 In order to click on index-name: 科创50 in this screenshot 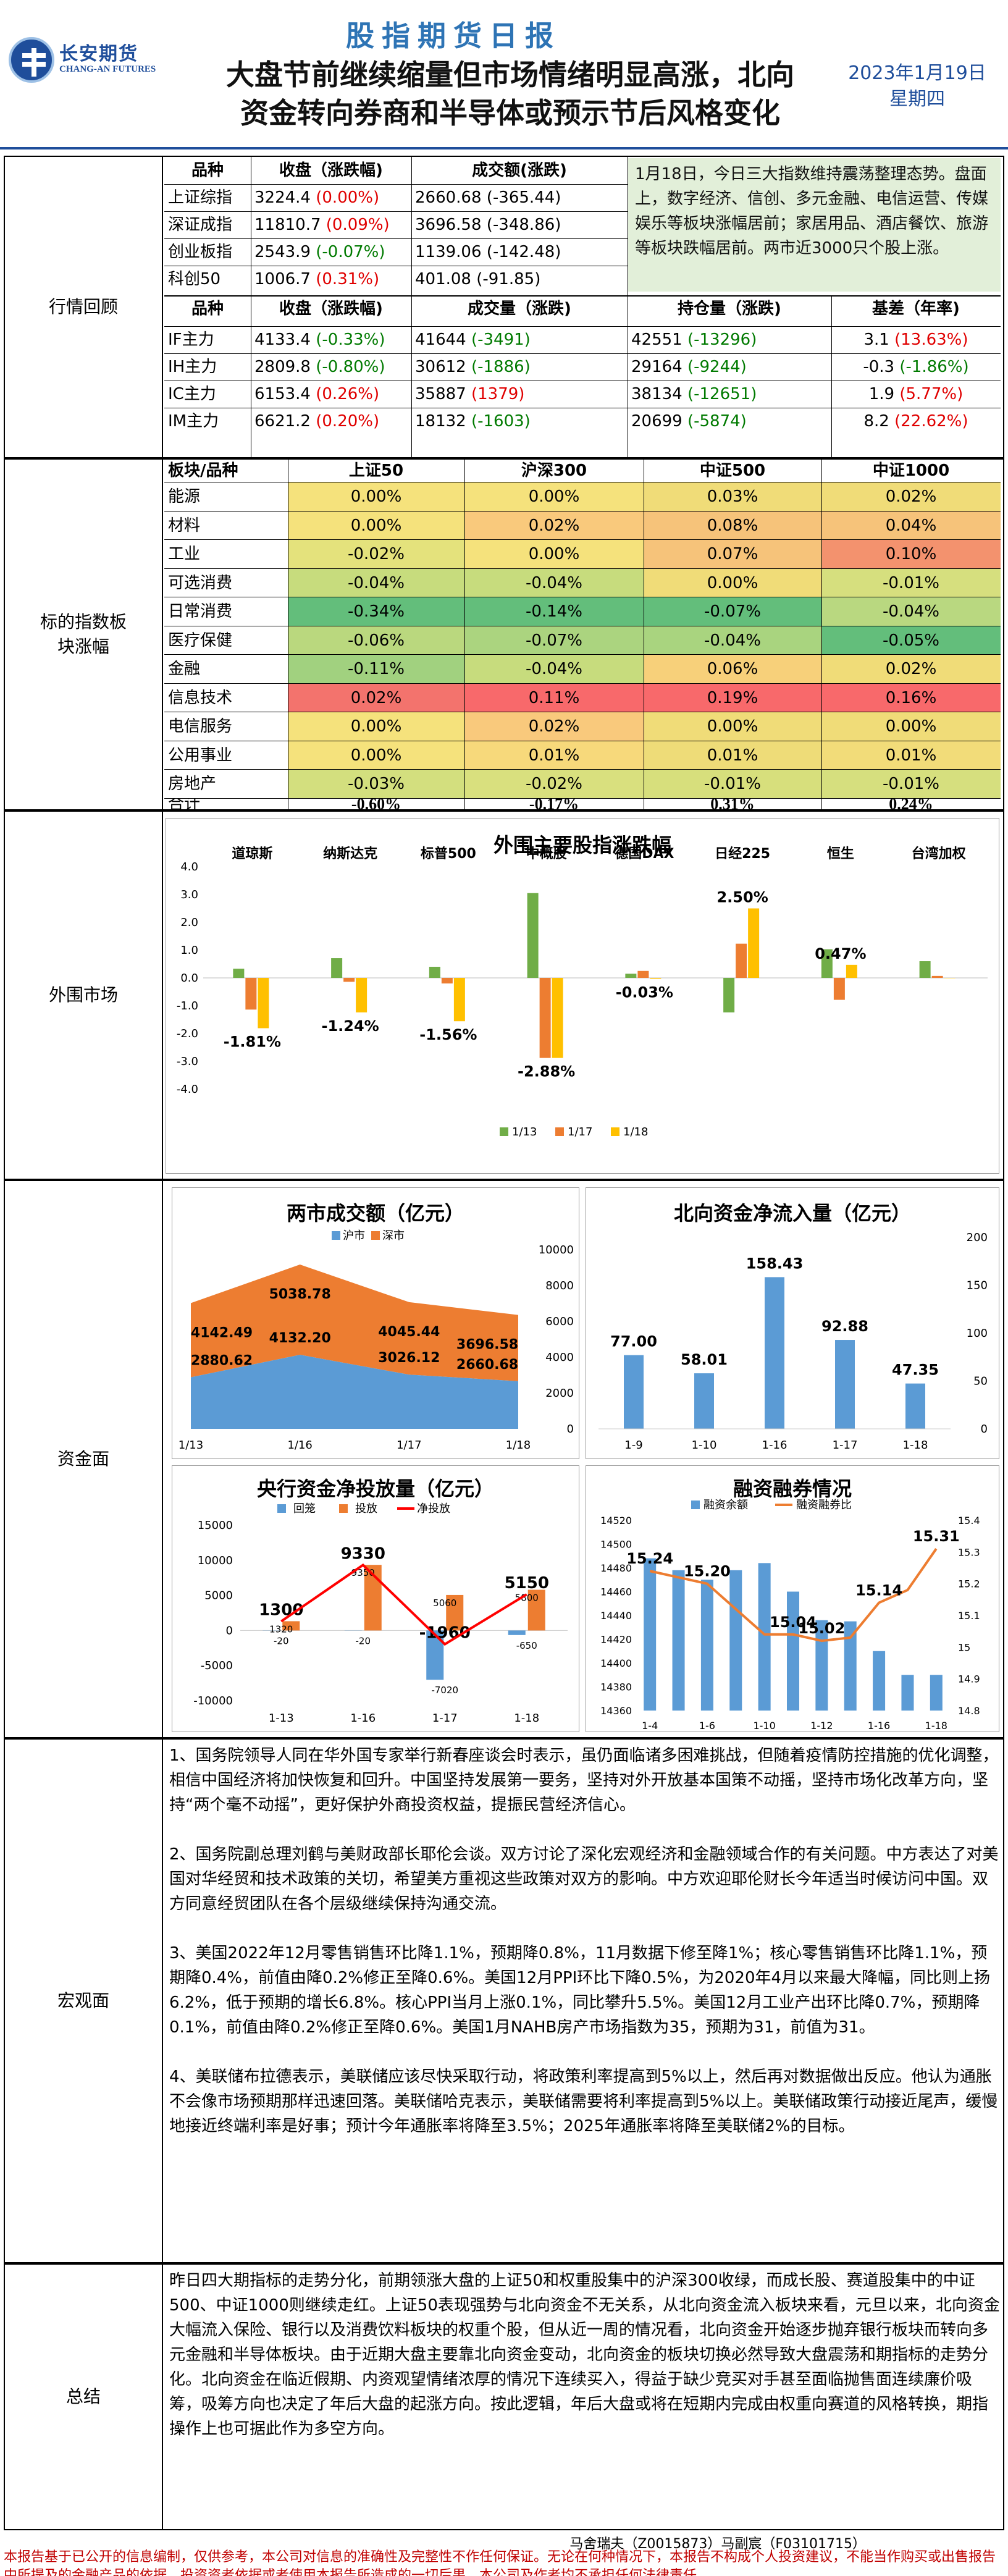, I will do `click(195, 279)`.